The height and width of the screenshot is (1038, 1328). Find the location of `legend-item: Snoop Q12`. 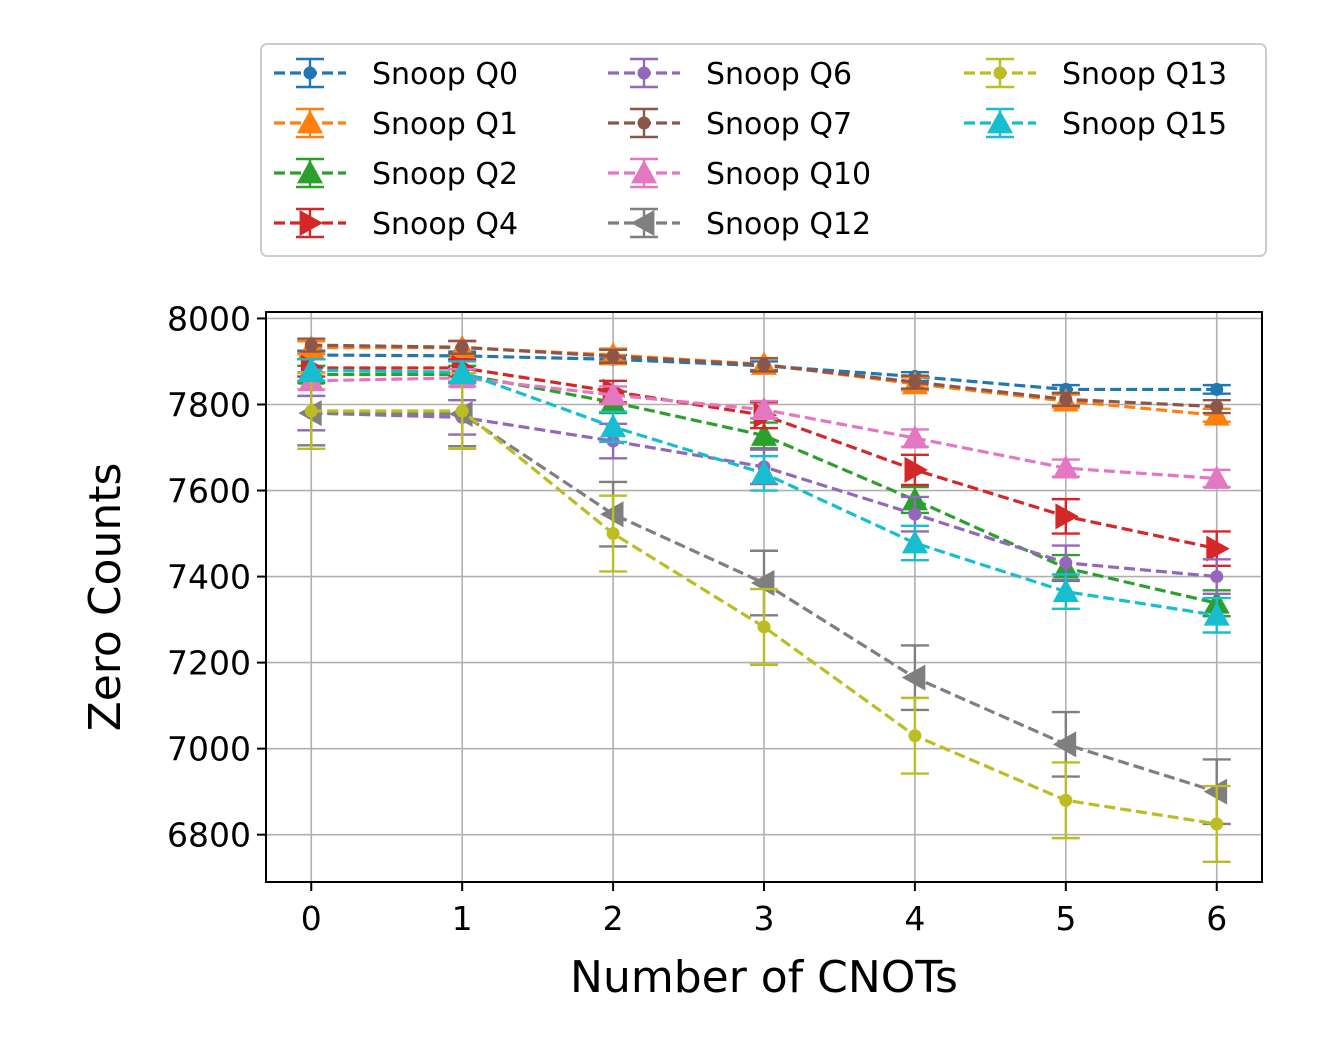

legend-item: Snoop Q12 is located at coordinates (739, 224).